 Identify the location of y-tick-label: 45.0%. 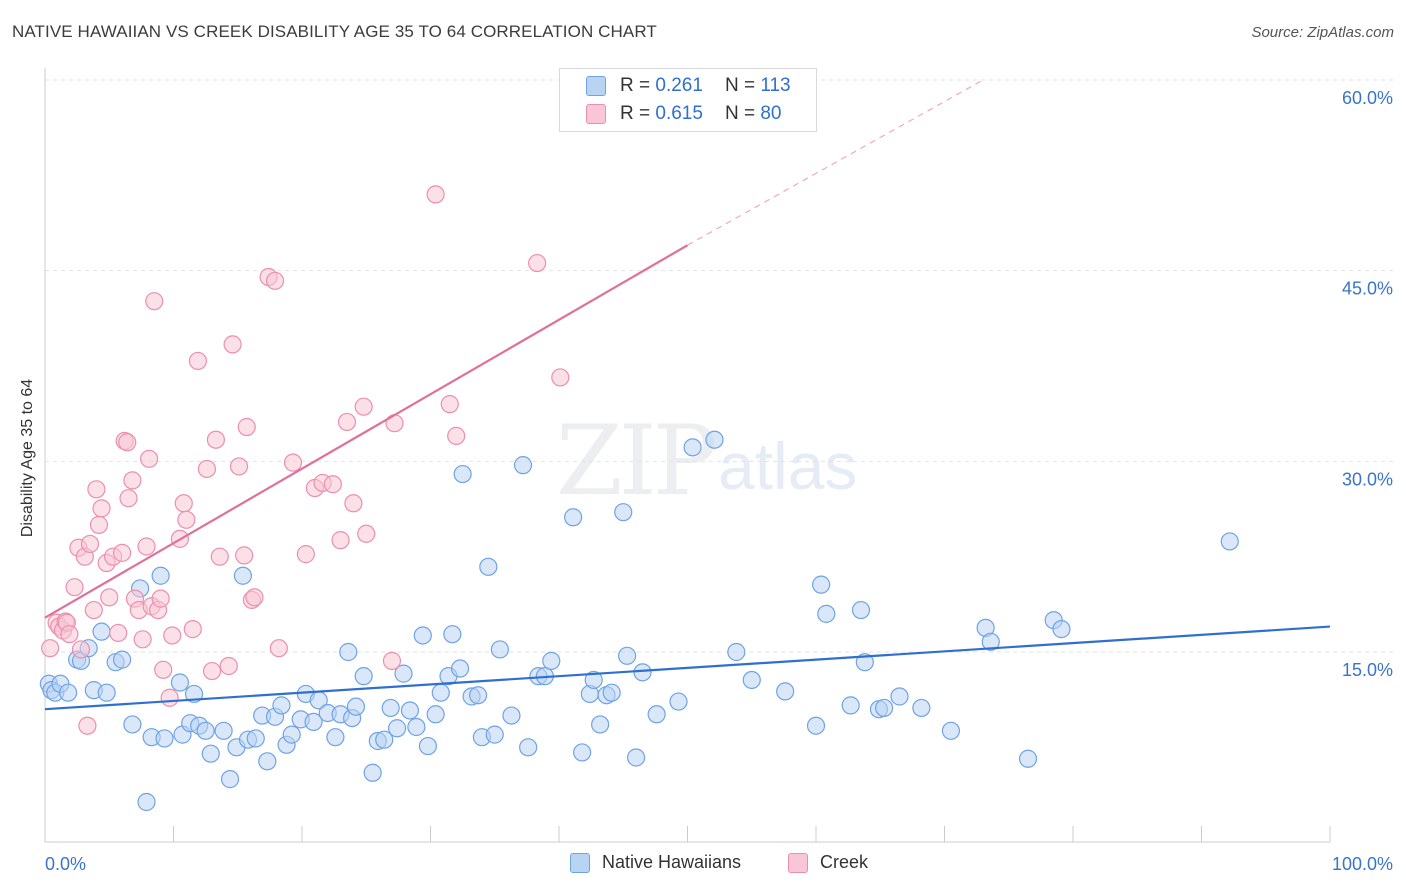
(1367, 289).